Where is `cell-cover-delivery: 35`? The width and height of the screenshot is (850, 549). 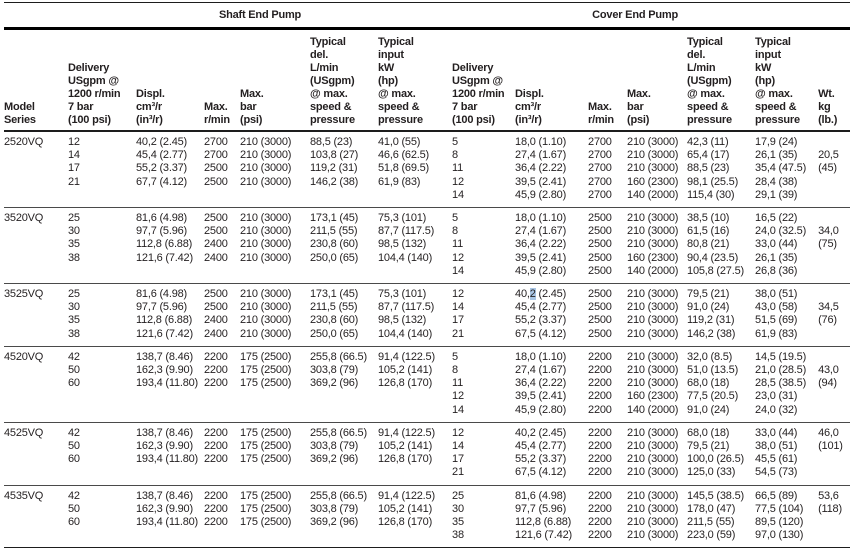
cell-cover-delivery: 35 is located at coordinates (458, 522).